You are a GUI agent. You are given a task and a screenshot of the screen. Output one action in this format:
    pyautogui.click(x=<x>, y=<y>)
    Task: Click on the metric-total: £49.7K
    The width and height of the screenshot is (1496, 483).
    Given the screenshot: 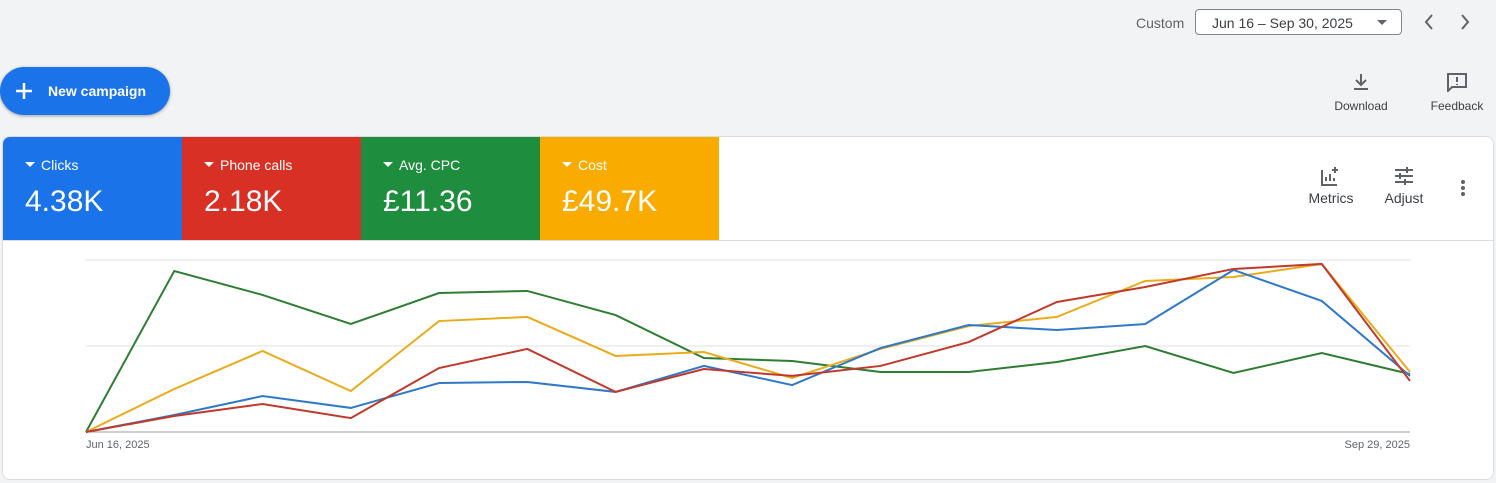 What is the action you would take?
    pyautogui.click(x=610, y=201)
    